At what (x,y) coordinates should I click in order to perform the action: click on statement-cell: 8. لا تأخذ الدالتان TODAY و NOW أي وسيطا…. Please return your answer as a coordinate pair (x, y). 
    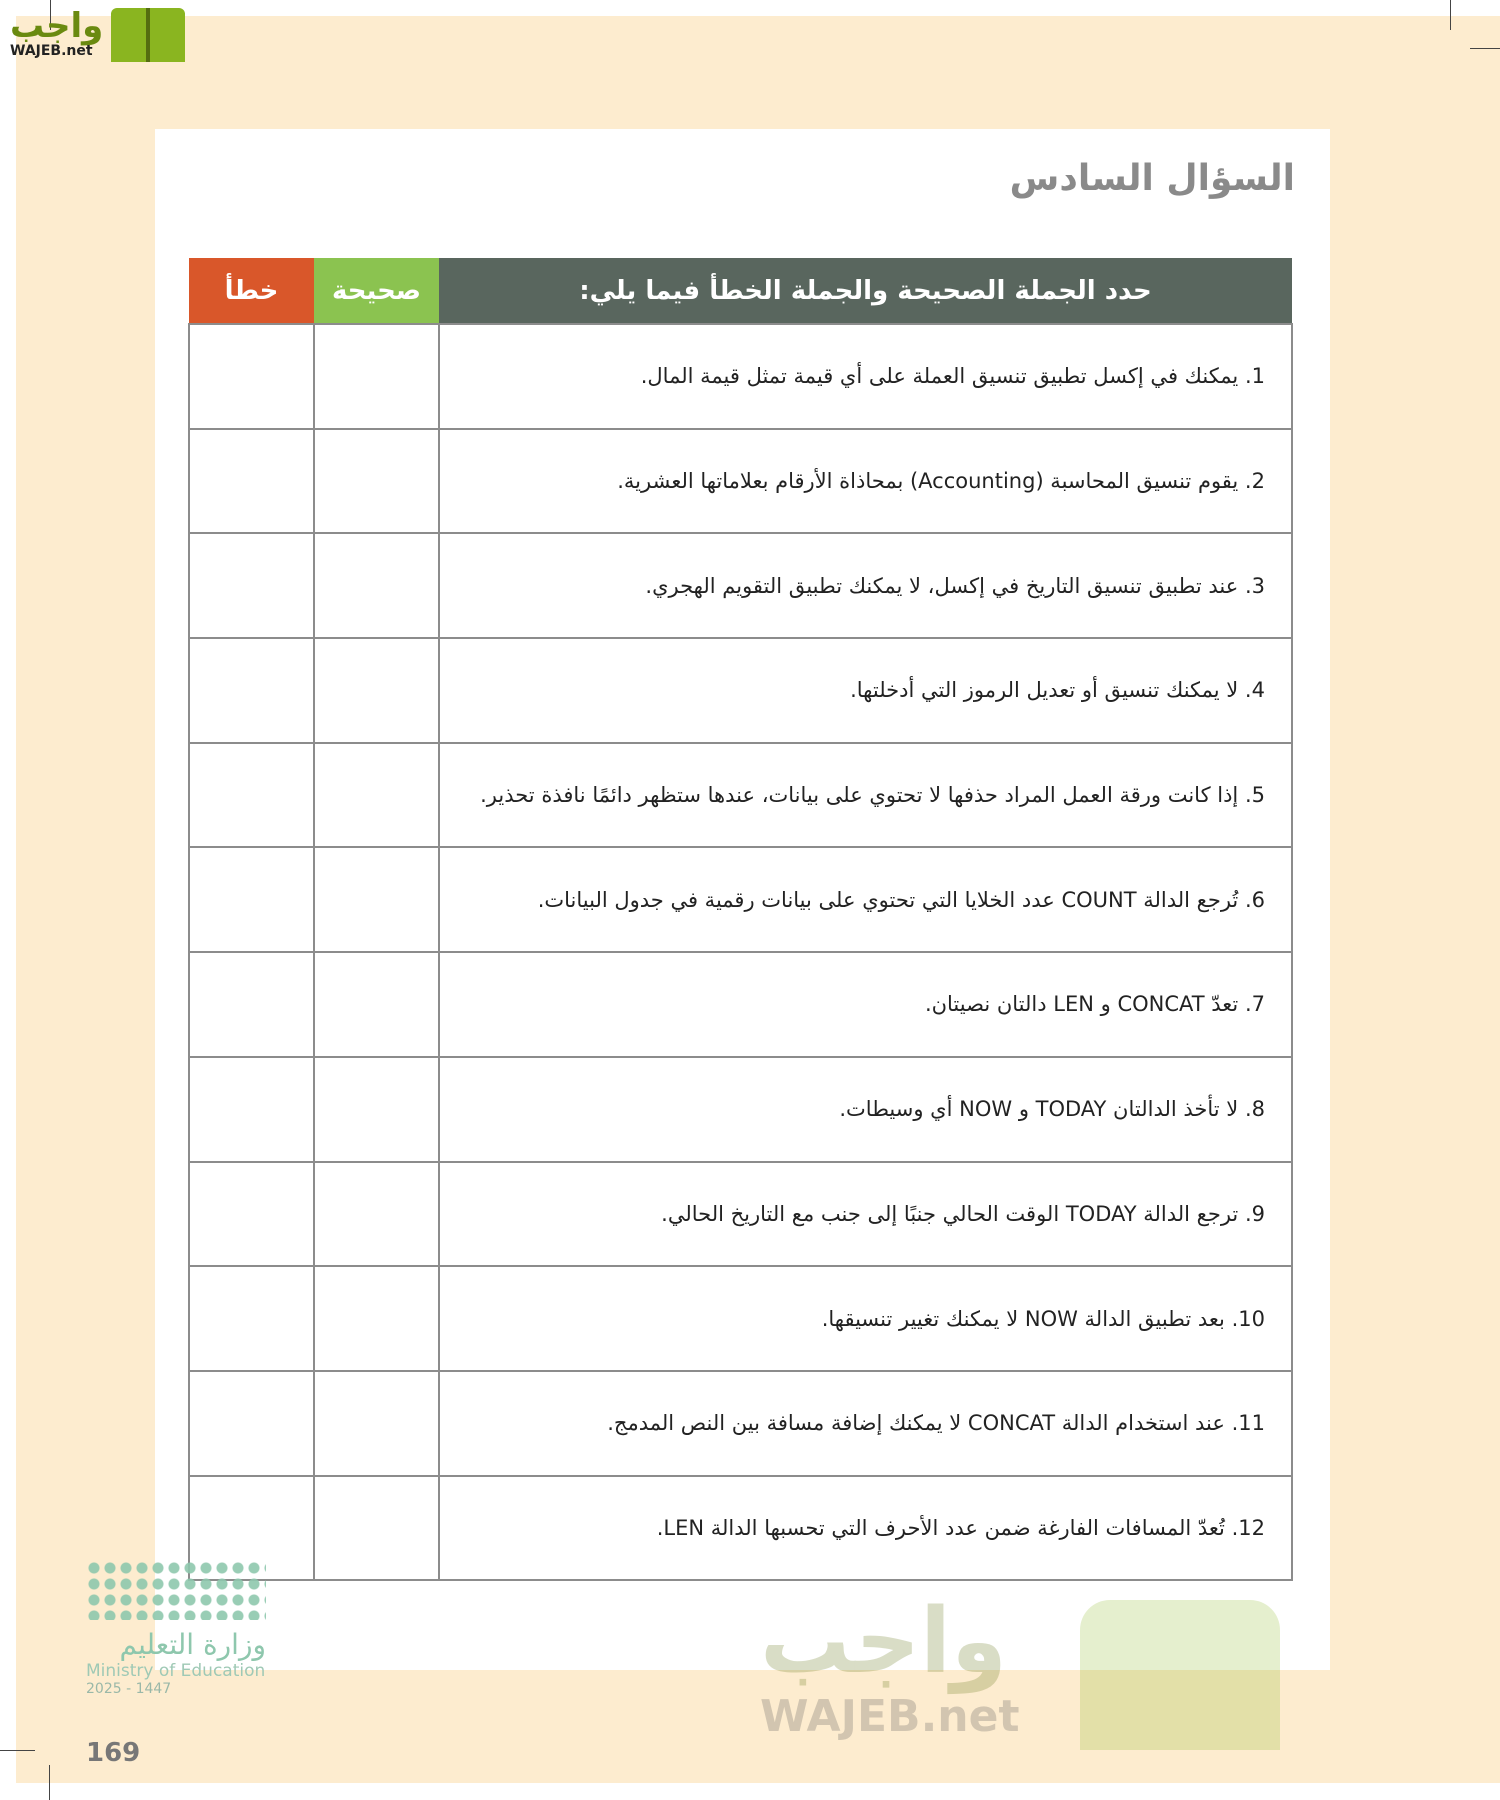
    Looking at the image, I should click on (865, 1109).